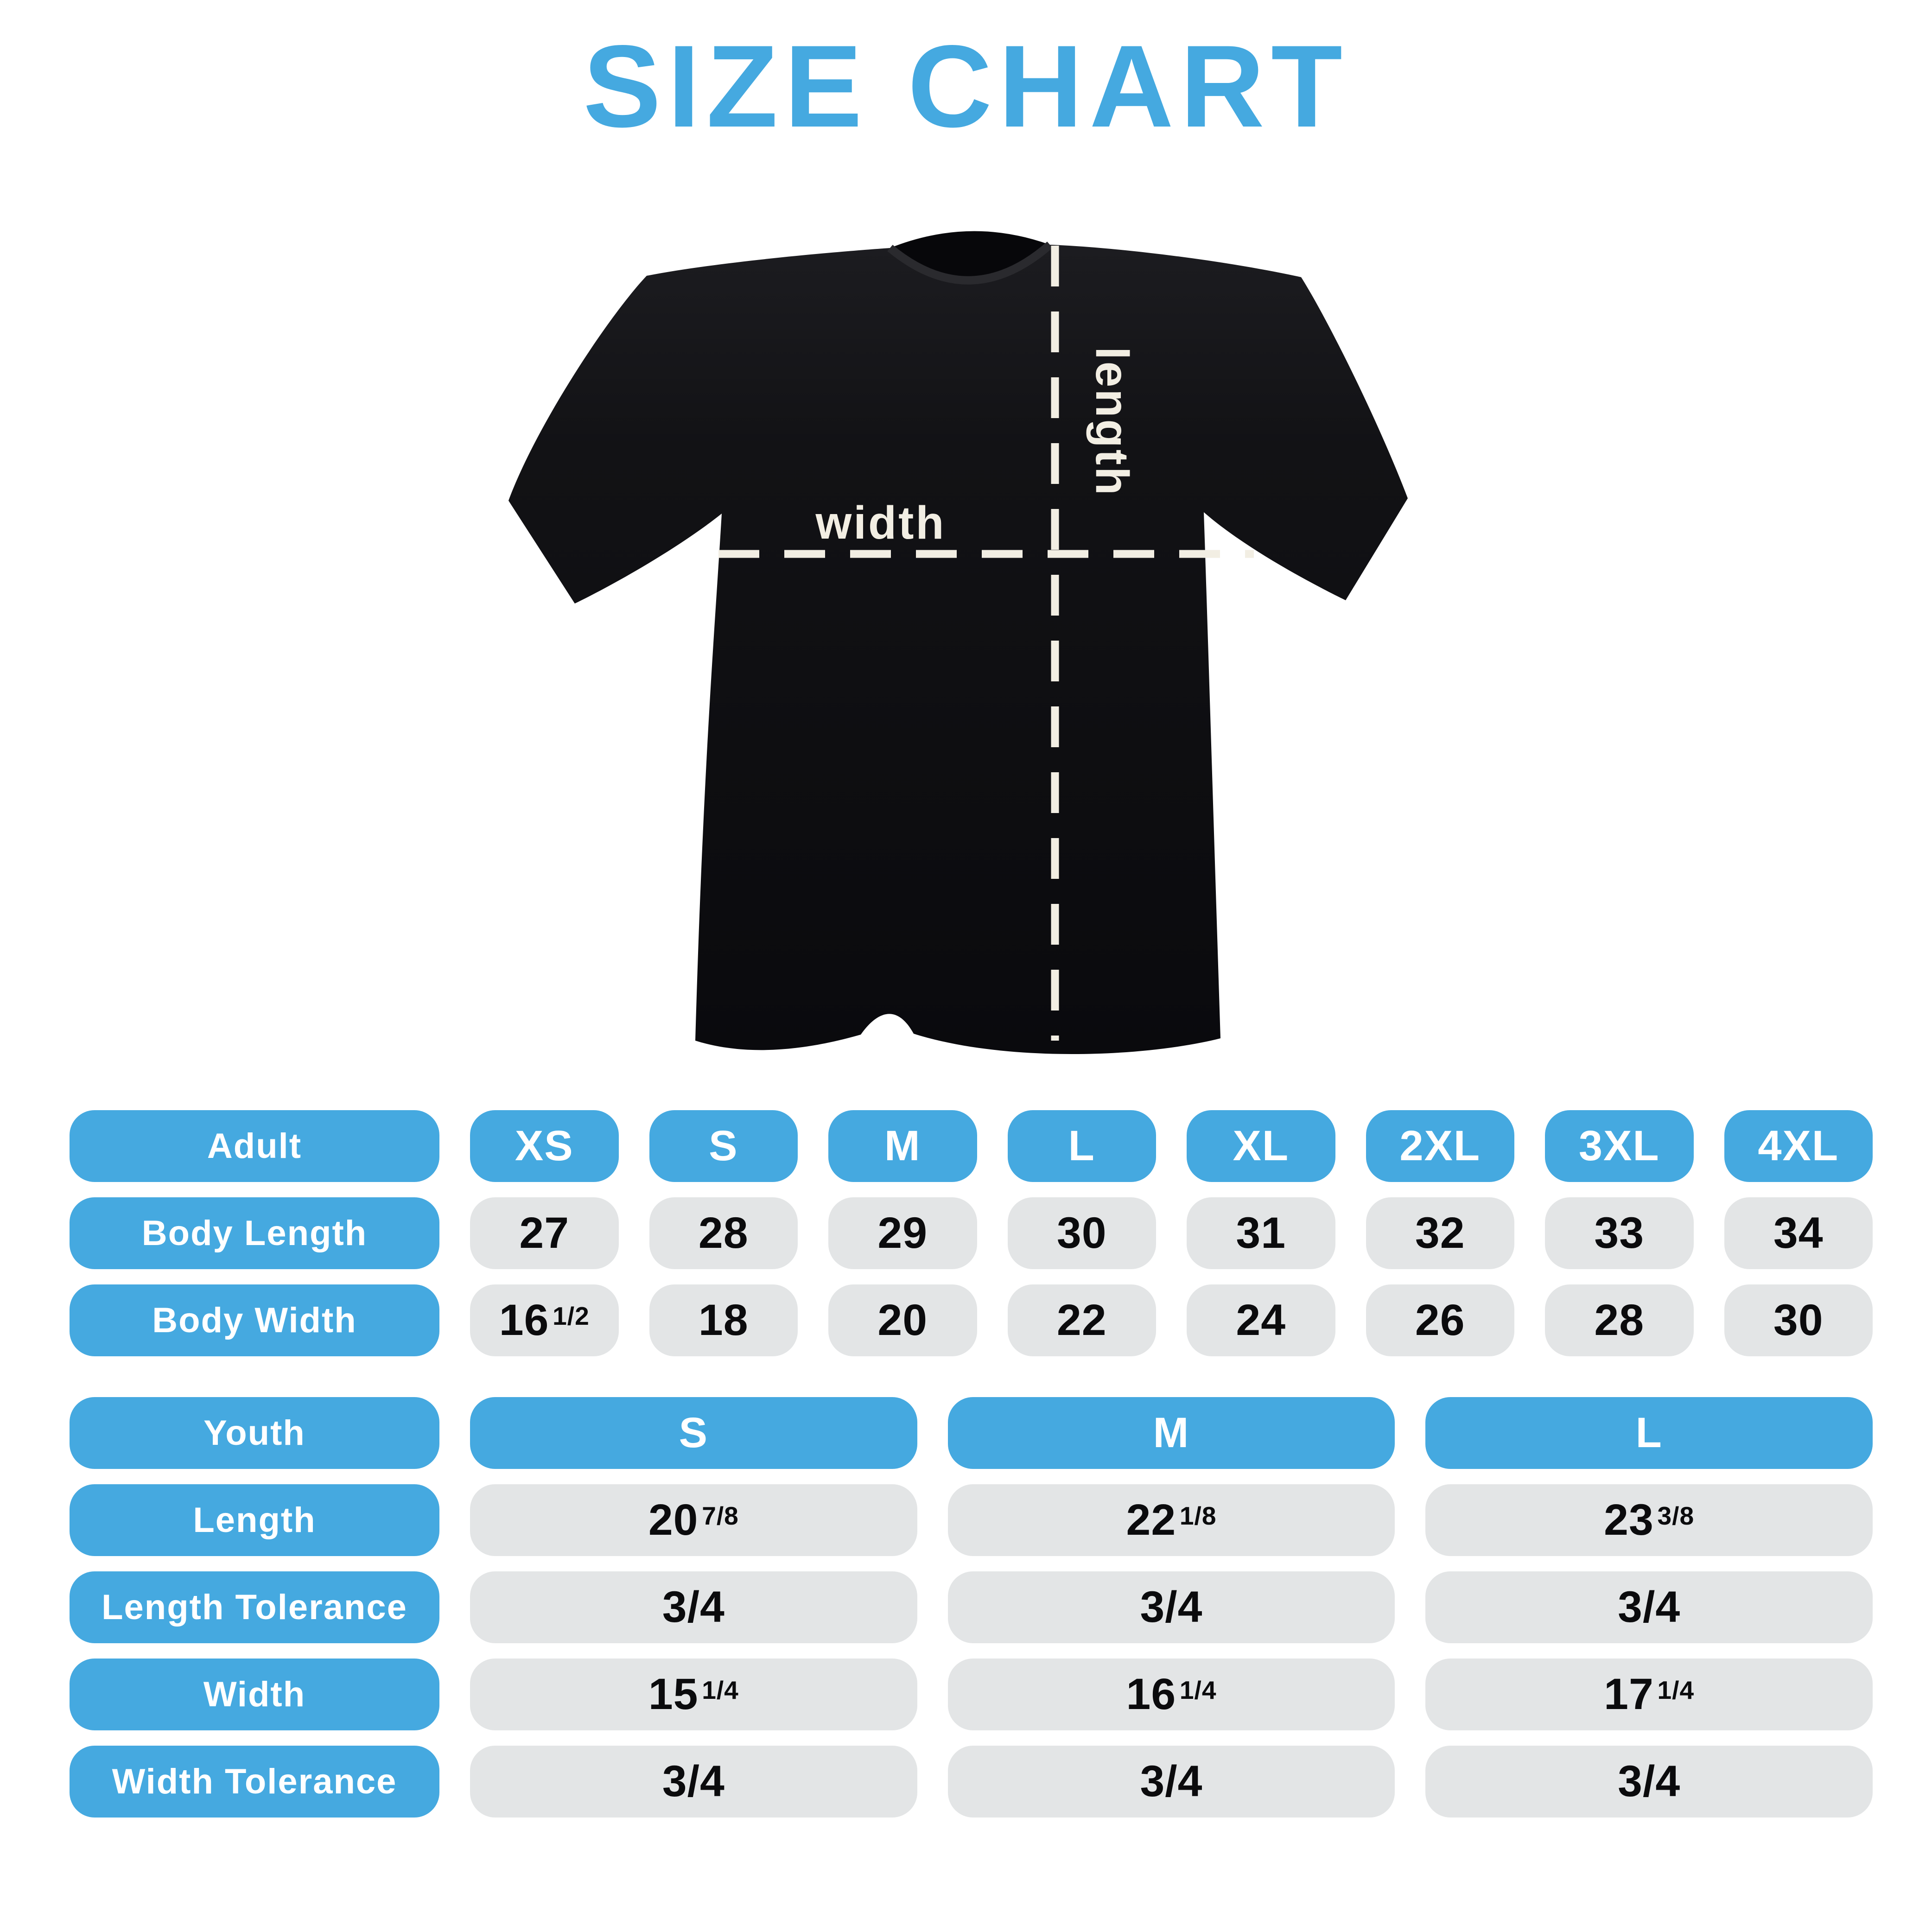 The image size is (1932, 1932). What do you see at coordinates (1112, 422) in the screenshot?
I see `length-label: length` at bounding box center [1112, 422].